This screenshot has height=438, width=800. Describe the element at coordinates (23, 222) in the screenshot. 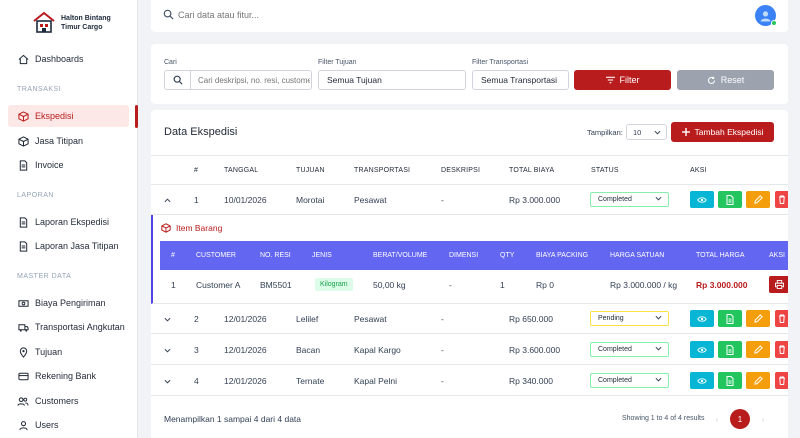

I see `file-icon` at that location.